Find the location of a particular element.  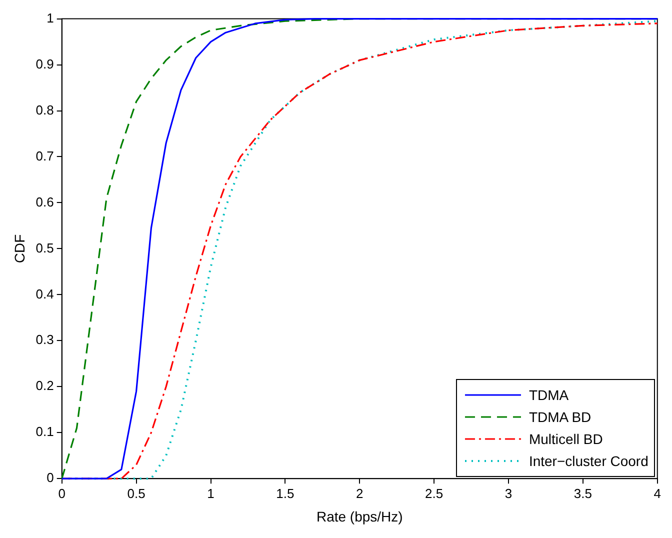

x-tick-label: 1.5 is located at coordinates (285, 493).